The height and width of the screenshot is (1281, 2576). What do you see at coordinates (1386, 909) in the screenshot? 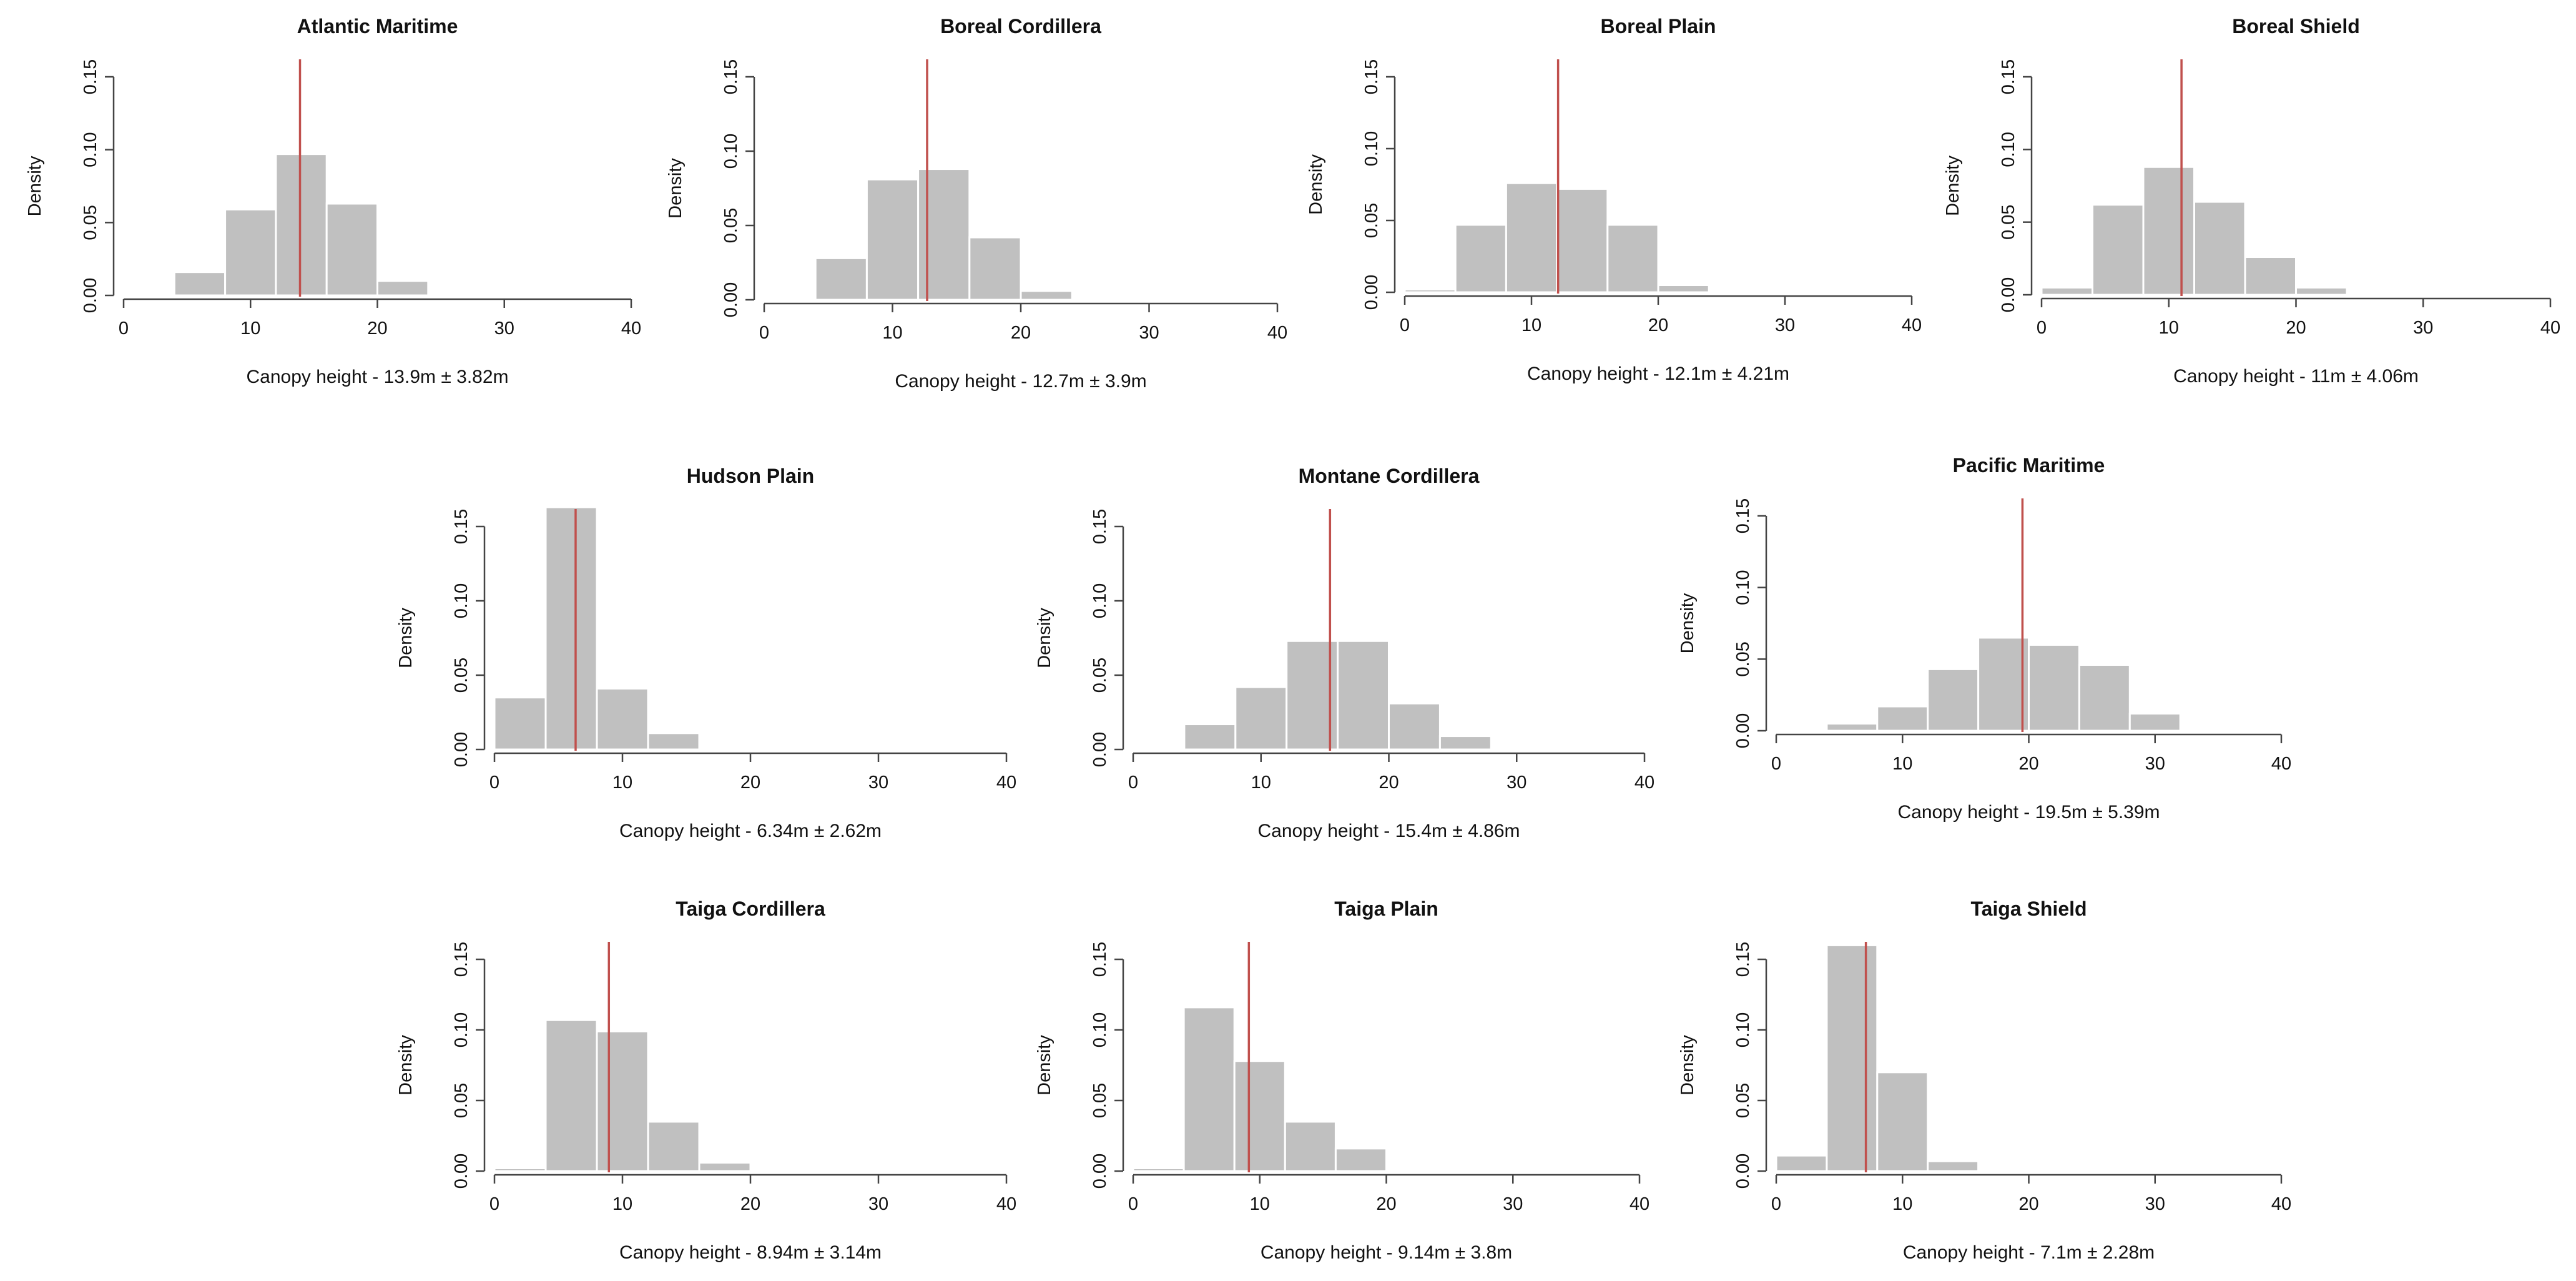
I see `panel-title: Taiga Plain` at bounding box center [1386, 909].